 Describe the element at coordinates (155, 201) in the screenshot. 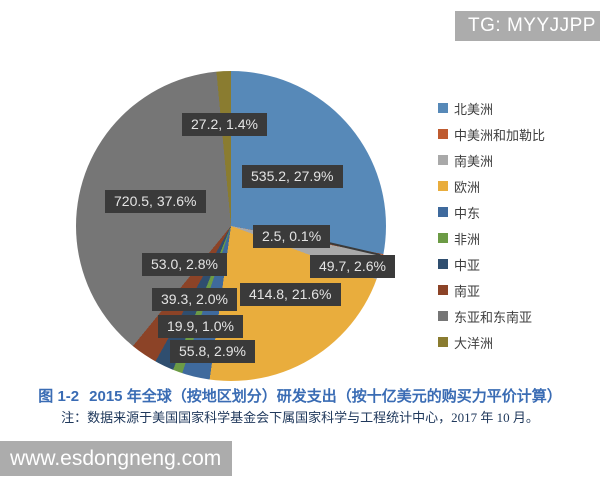

I see `pie-data-label: 720.5, 37.6%` at that location.